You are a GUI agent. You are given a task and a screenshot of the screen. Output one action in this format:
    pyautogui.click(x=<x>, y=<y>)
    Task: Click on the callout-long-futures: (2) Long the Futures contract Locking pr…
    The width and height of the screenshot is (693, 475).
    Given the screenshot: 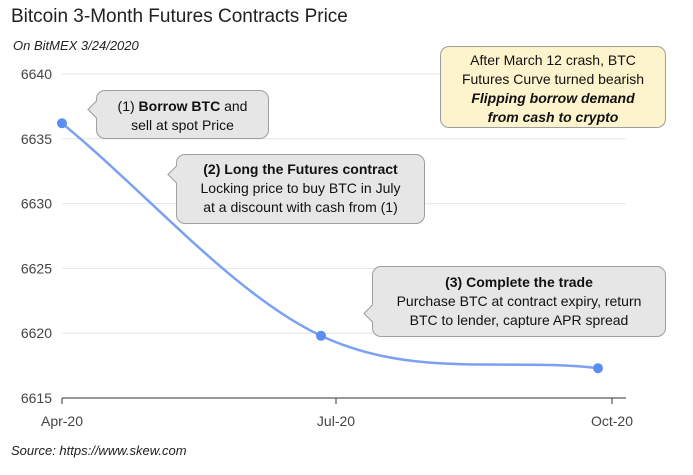 What is the action you would take?
    pyautogui.click(x=296, y=189)
    